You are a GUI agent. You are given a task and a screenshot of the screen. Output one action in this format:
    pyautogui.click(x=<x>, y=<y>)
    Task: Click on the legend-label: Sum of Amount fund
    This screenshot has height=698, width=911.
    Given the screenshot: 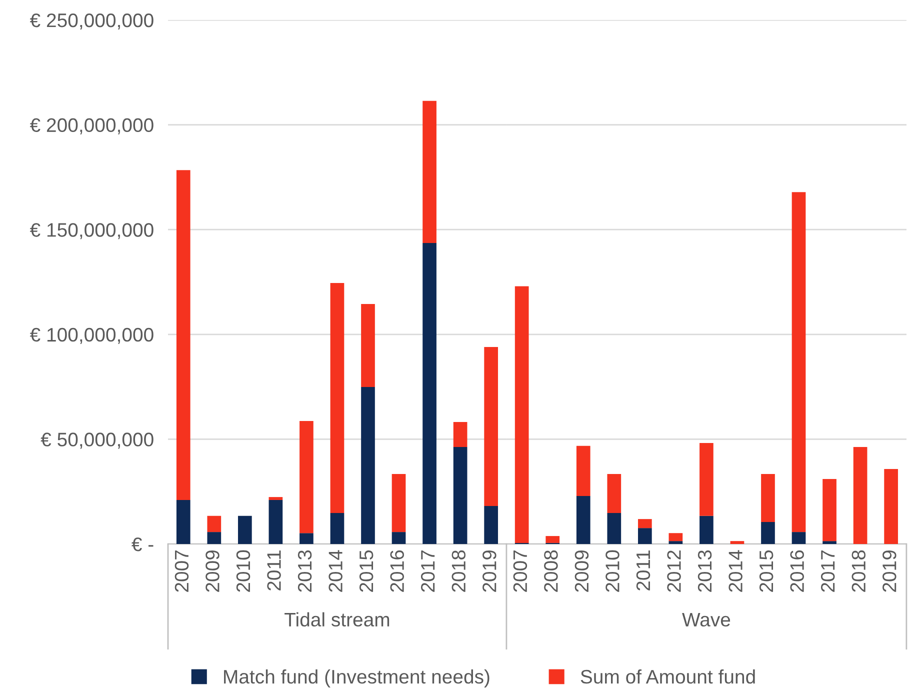 What is the action you would take?
    pyautogui.click(x=667, y=676)
    